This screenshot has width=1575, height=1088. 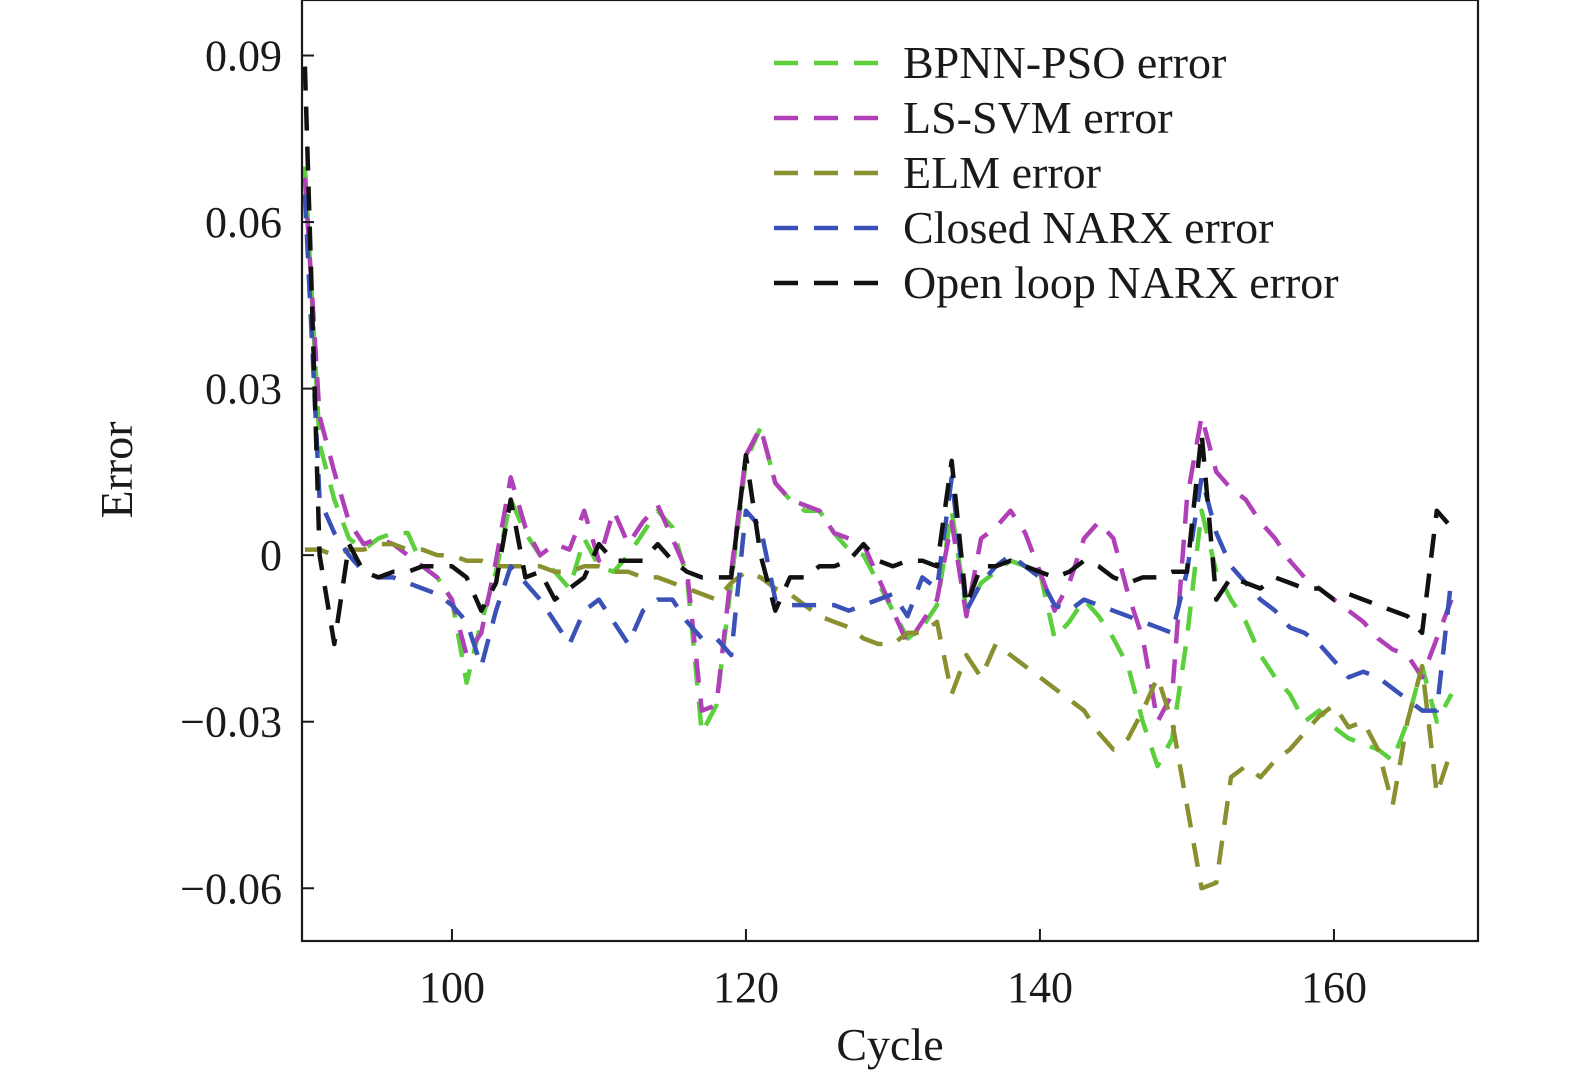 I want to click on legend-label: LS-SVM error, so click(x=1038, y=117).